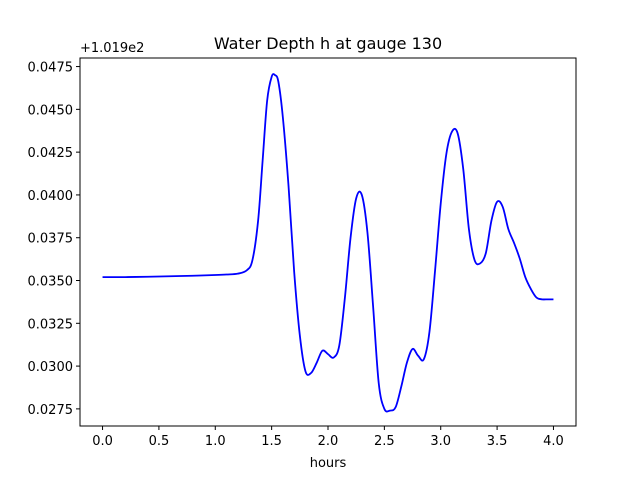 The image size is (640, 480). I want to click on y-tick-label: 0.0375, so click(51, 239).